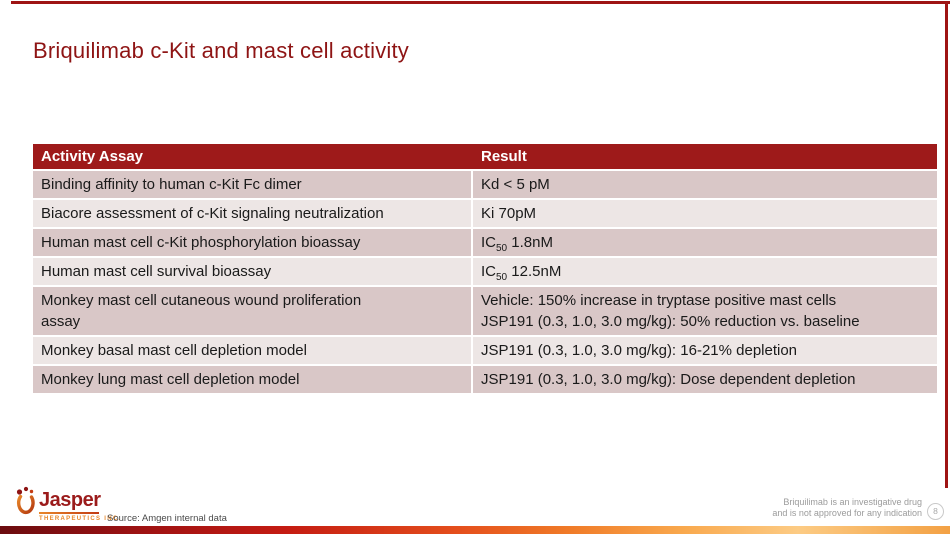  What do you see at coordinates (946, 245) in the screenshot?
I see `slide-right-border` at bounding box center [946, 245].